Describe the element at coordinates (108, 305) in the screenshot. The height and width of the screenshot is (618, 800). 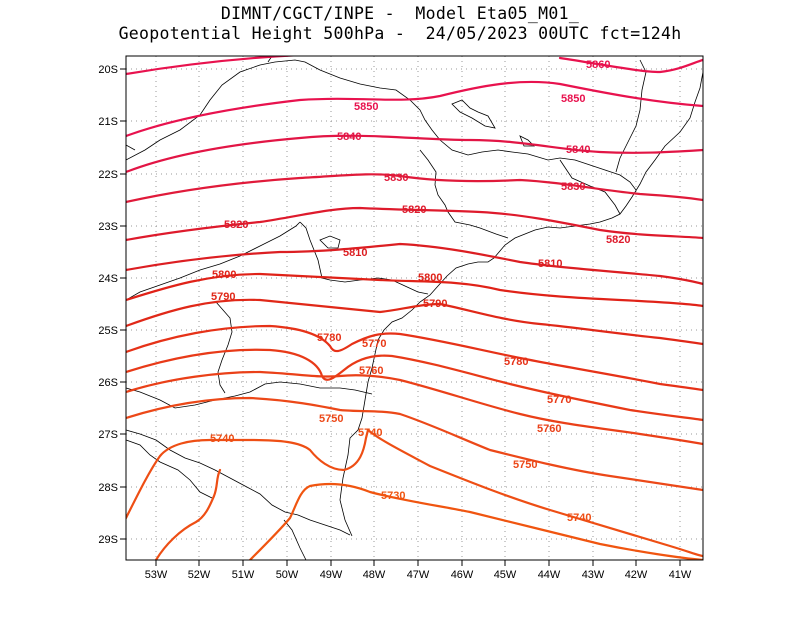
I see `lat-labels: 20S 21S 22S 23S 24S 25S 26S 27S 28S 29S` at that location.